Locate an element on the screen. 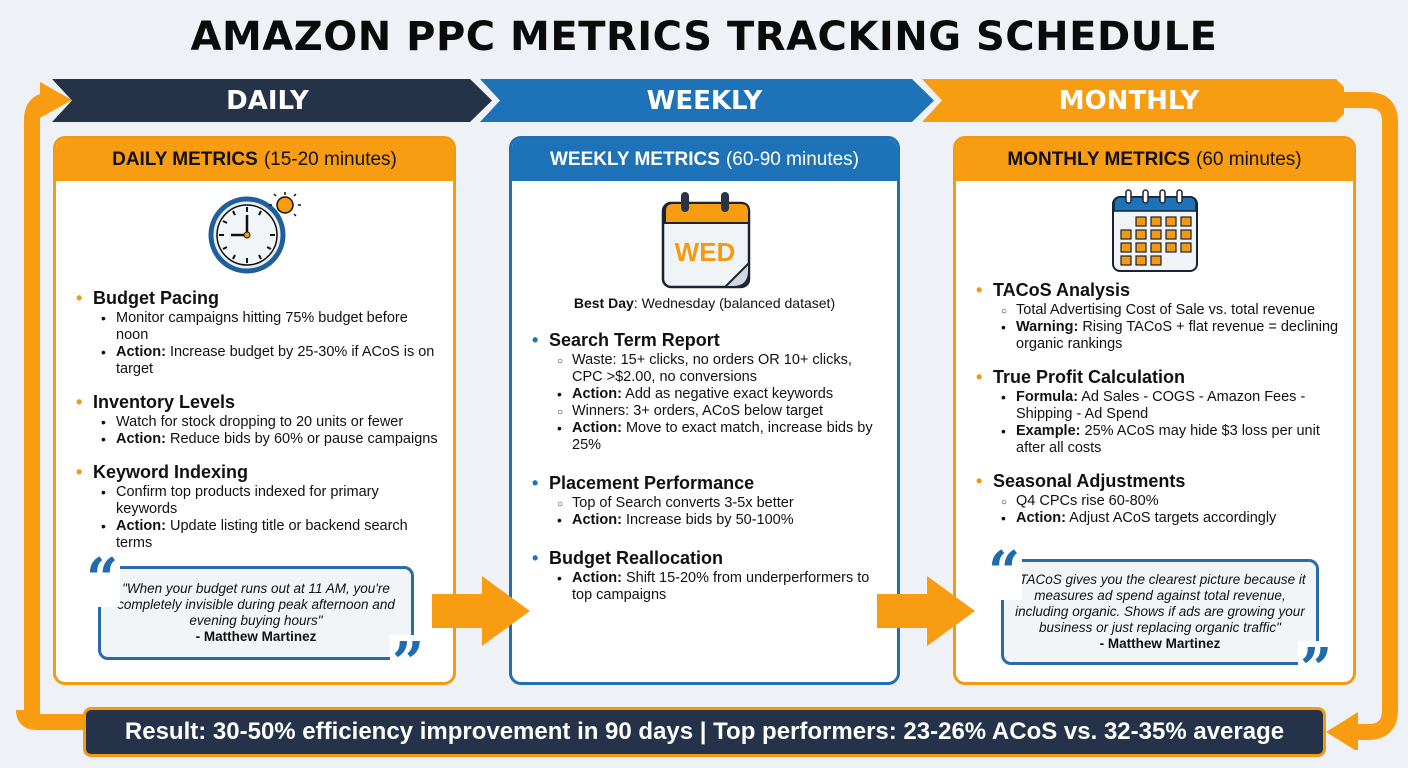  calendar-wed-icon: WED is located at coordinates (704, 239).